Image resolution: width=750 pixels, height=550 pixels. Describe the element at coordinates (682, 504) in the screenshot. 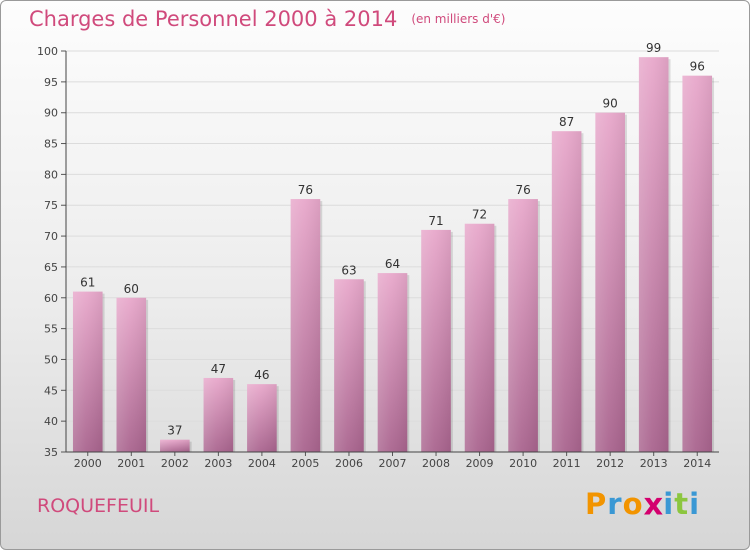

I see `logo-letter: t` at that location.